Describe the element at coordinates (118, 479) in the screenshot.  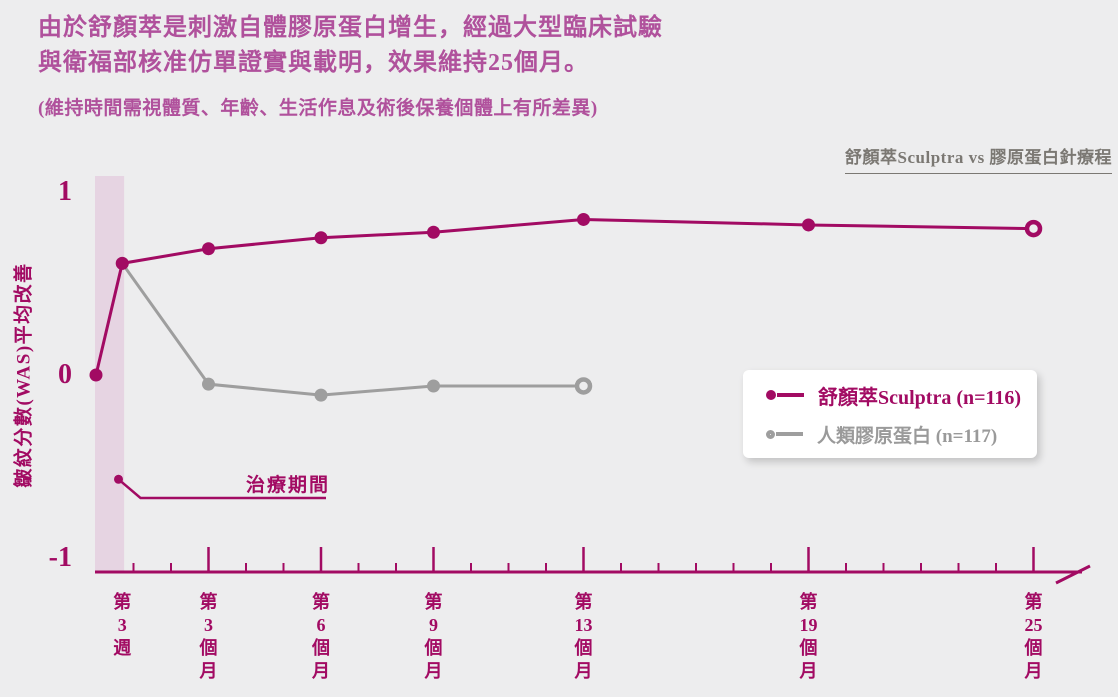
I see `treatment-period-dot` at that location.